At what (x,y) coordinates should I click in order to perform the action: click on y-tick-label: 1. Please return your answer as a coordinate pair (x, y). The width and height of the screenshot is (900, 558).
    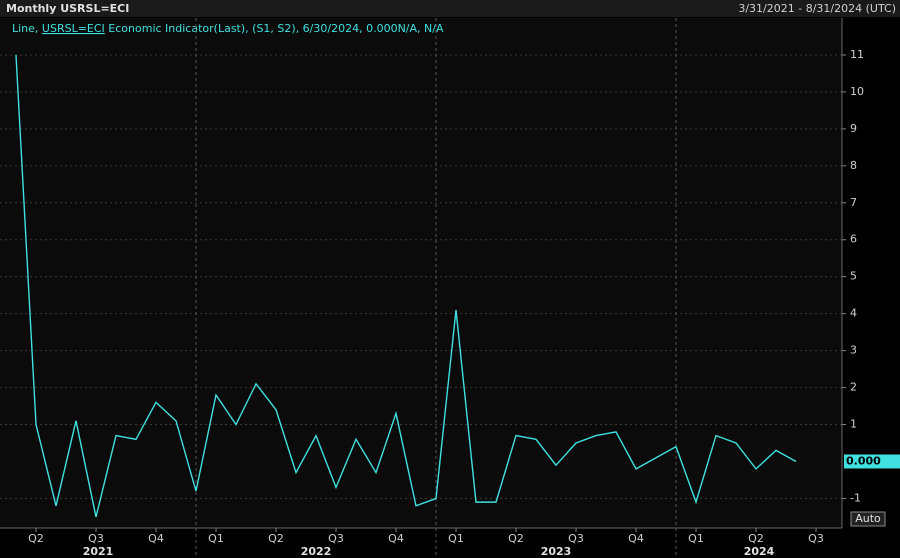
    Looking at the image, I should click on (853, 424).